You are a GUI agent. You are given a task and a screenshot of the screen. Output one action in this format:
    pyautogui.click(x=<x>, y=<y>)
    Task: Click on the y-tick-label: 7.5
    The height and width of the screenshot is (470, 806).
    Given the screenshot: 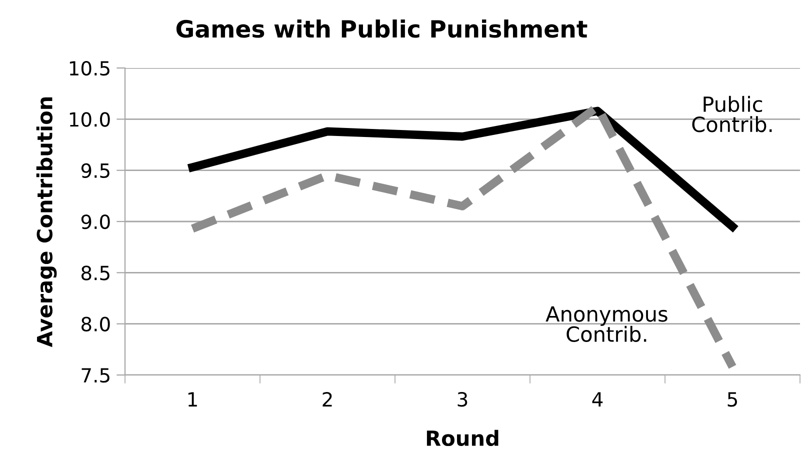 What is the action you would take?
    pyautogui.click(x=96, y=375)
    